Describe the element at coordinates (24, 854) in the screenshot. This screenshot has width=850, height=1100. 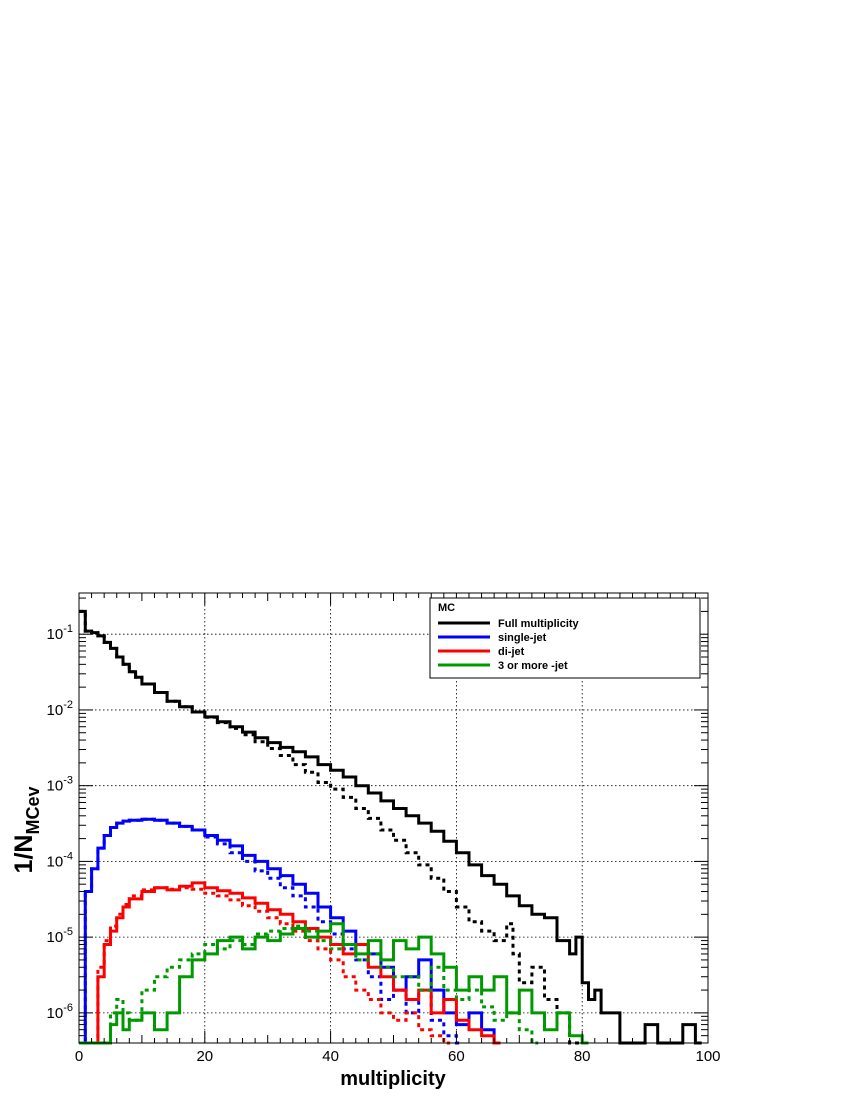
I see `y-axis-title-main: 1/N` at that location.